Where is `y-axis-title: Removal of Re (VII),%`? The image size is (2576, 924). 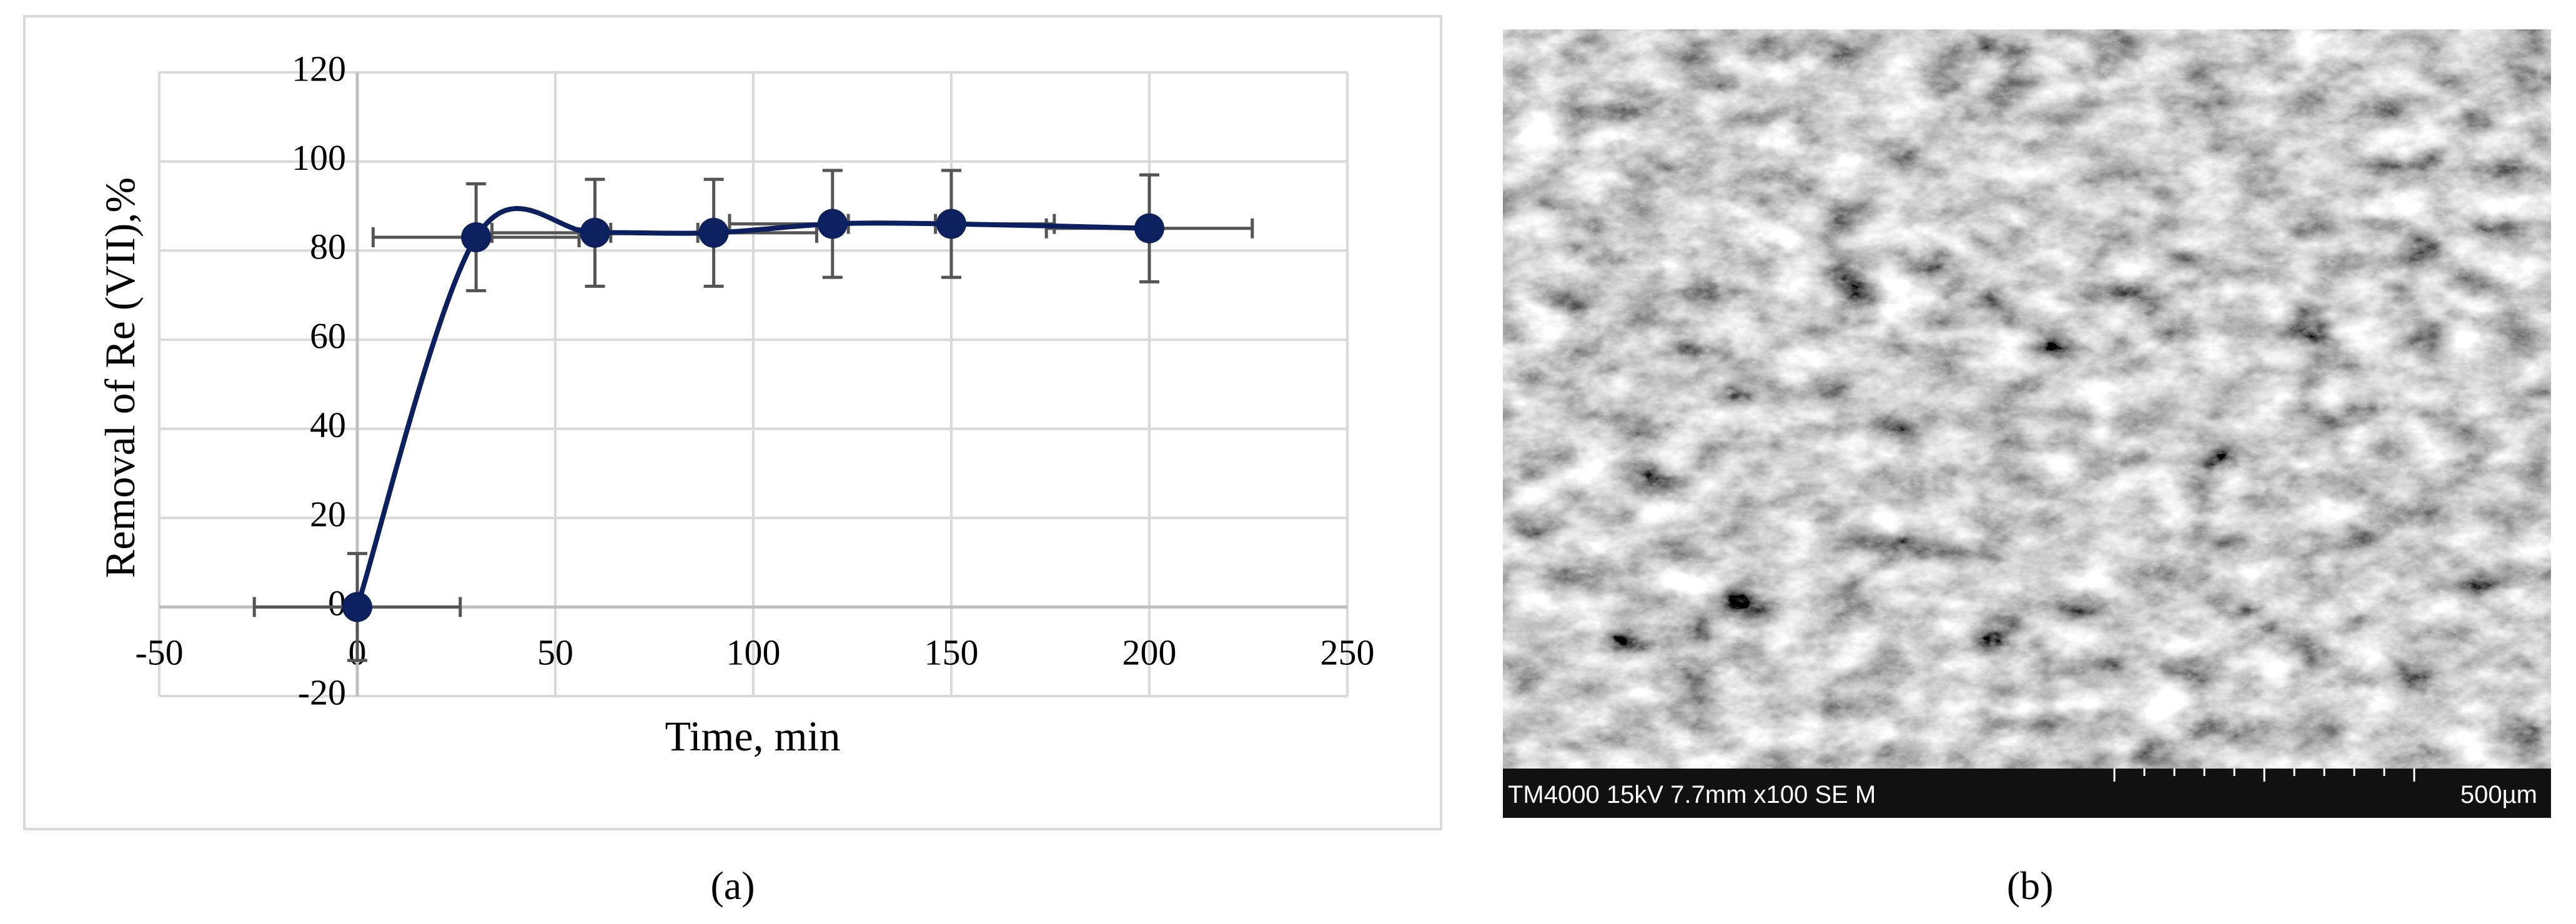
y-axis-title: Removal of Re (VII),% is located at coordinates (120, 377).